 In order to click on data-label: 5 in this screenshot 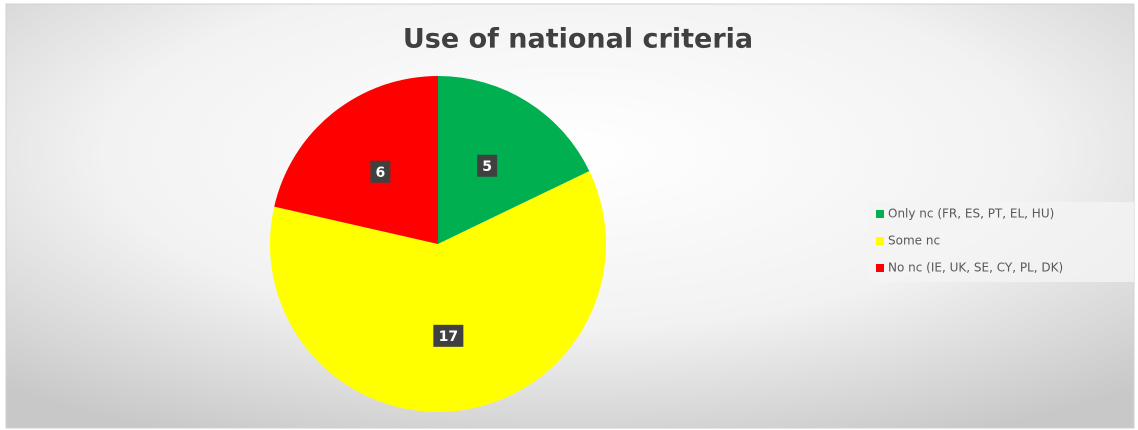, I will do `click(487, 167)`.